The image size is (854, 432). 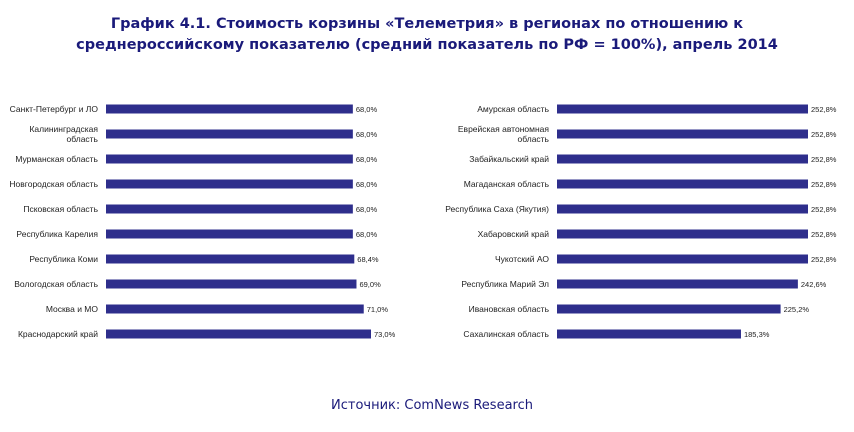 I want to click on right-category-label: Забайкальский край, so click(x=509, y=159).